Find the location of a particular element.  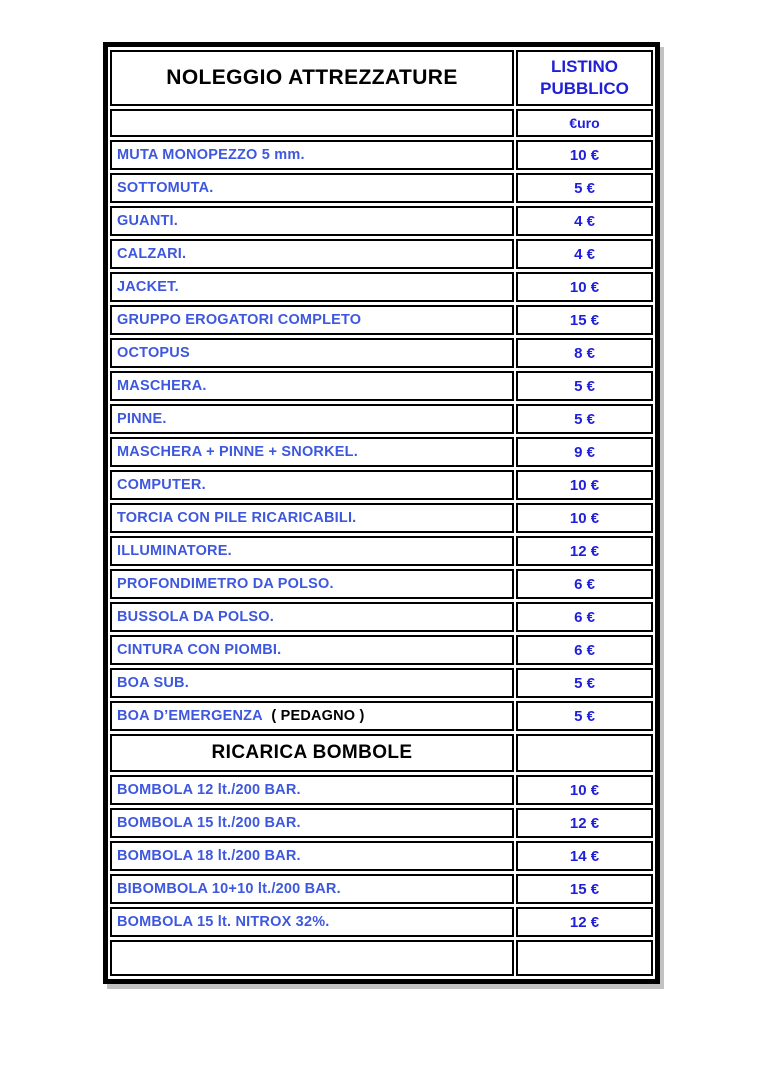

table-row: CALZARI. 4 € is located at coordinates (381, 254).